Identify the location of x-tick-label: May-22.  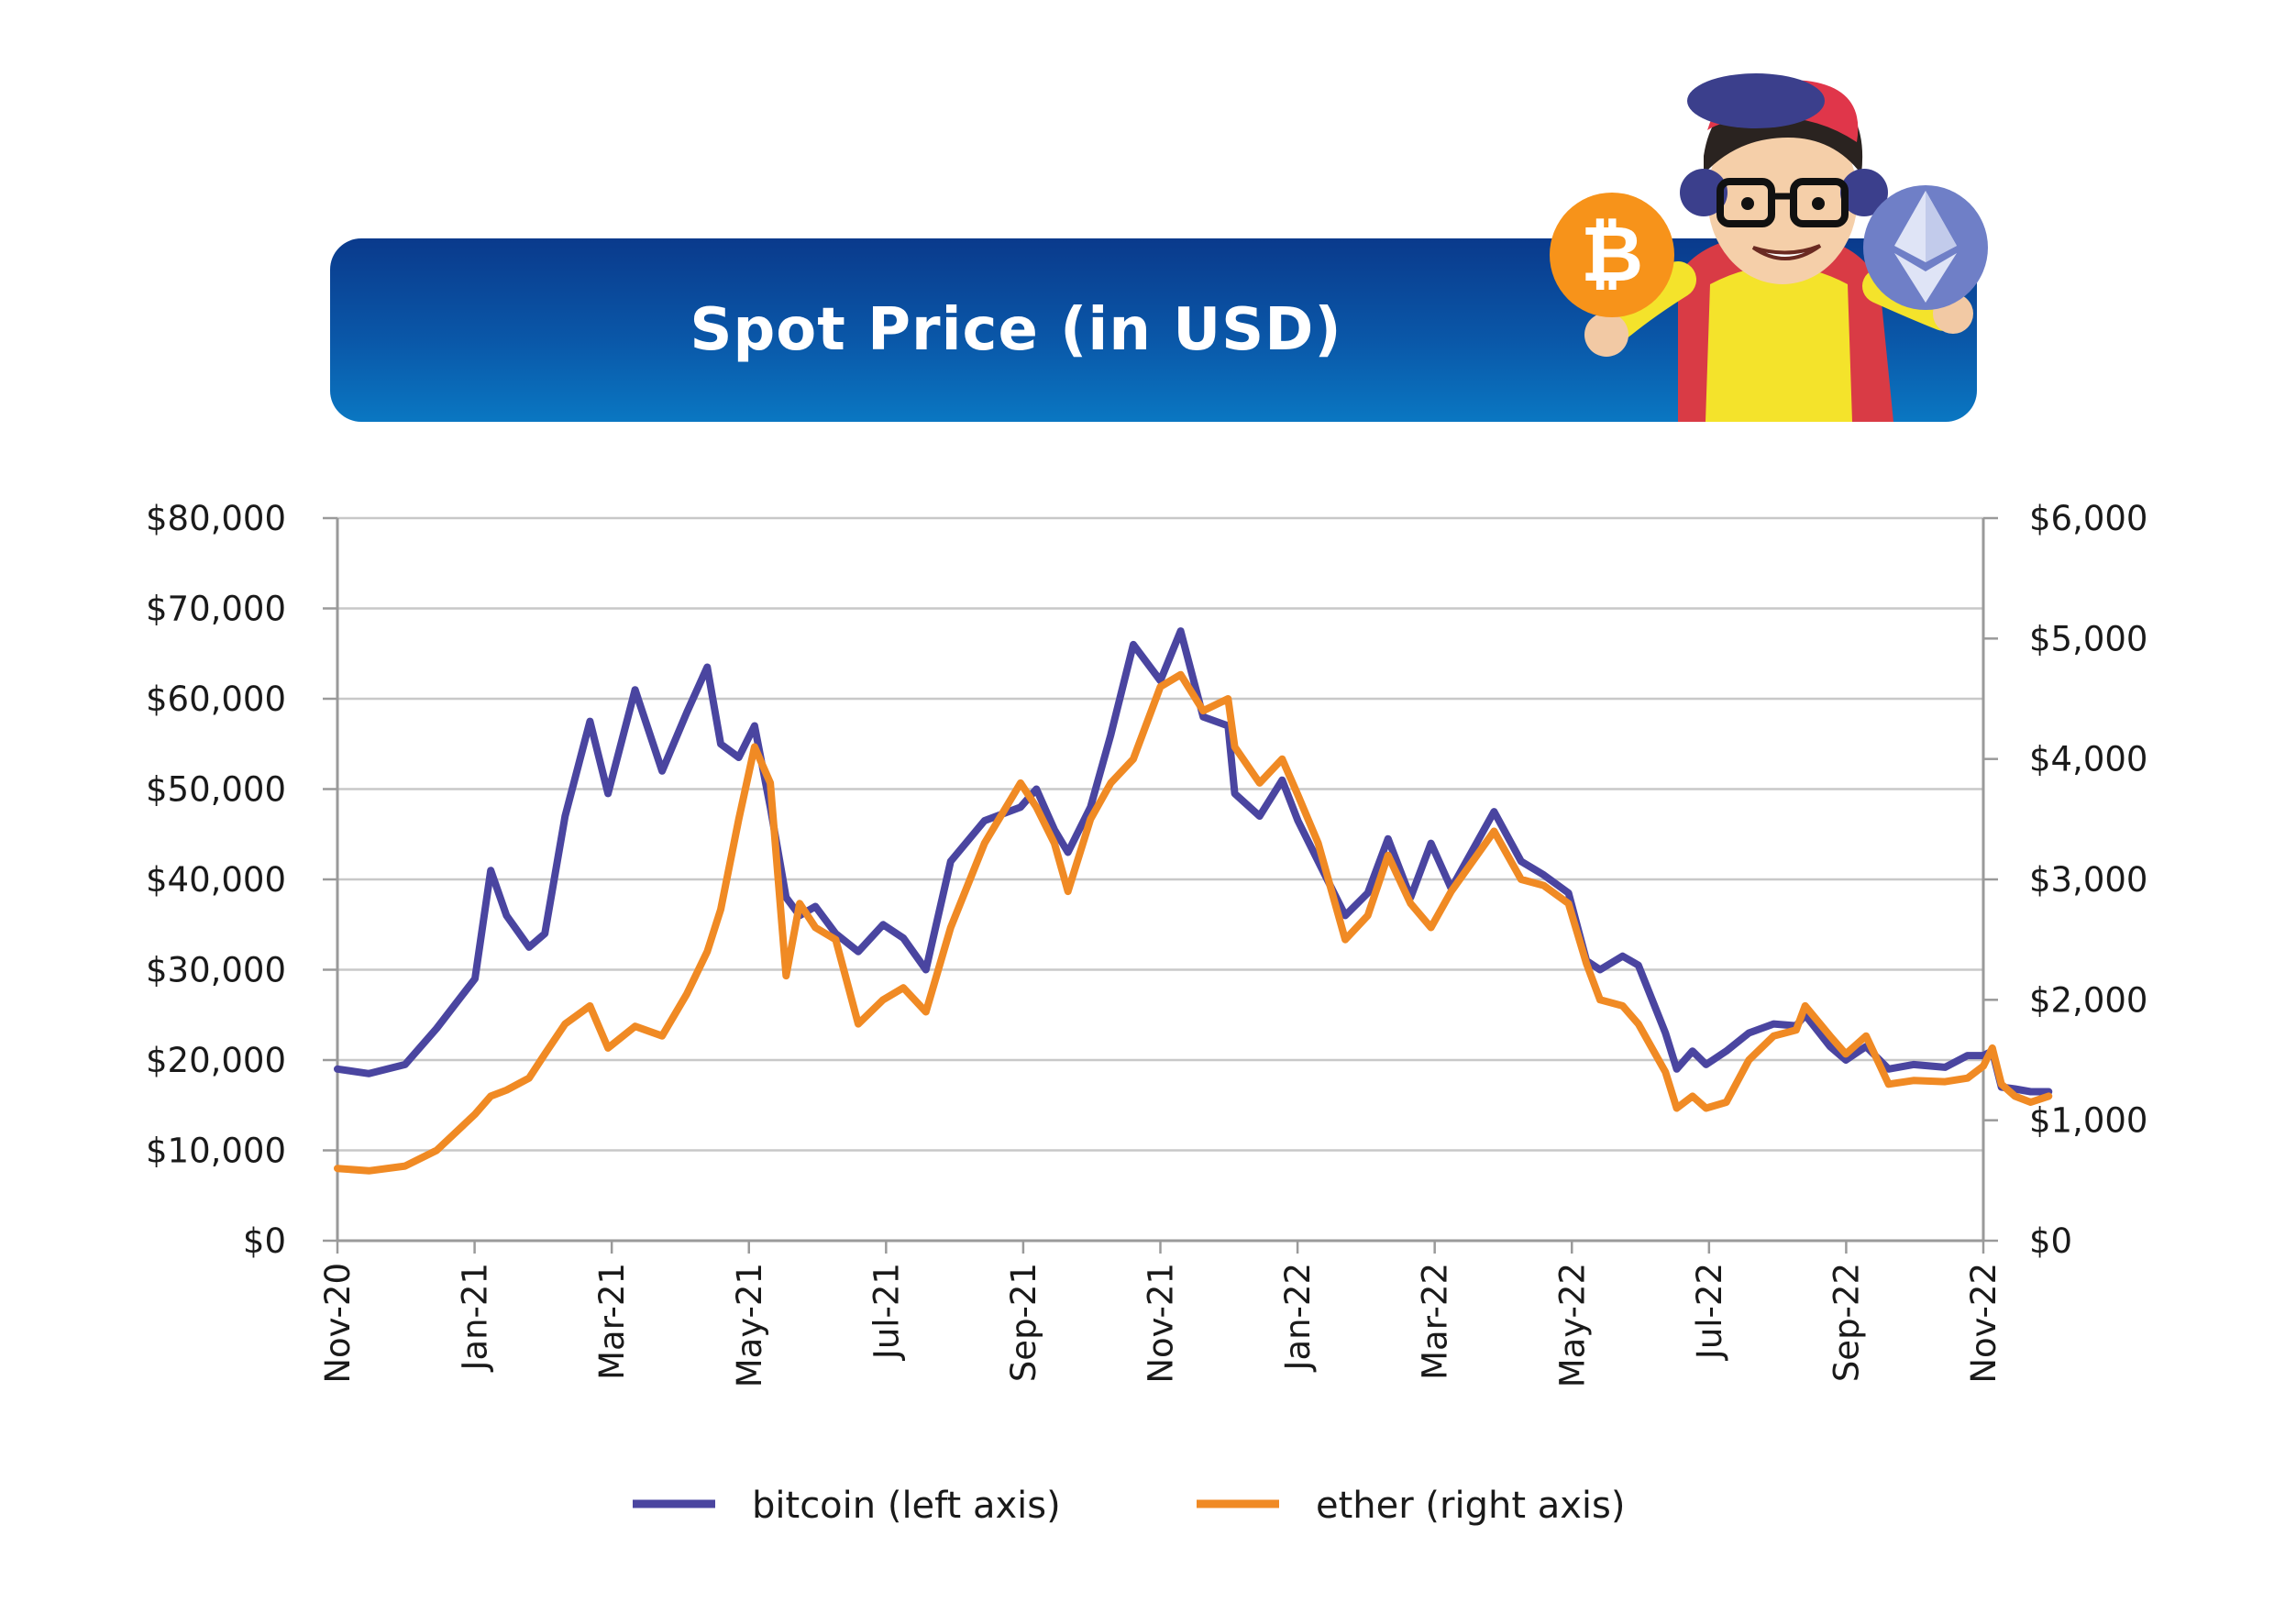
(1572, 1325).